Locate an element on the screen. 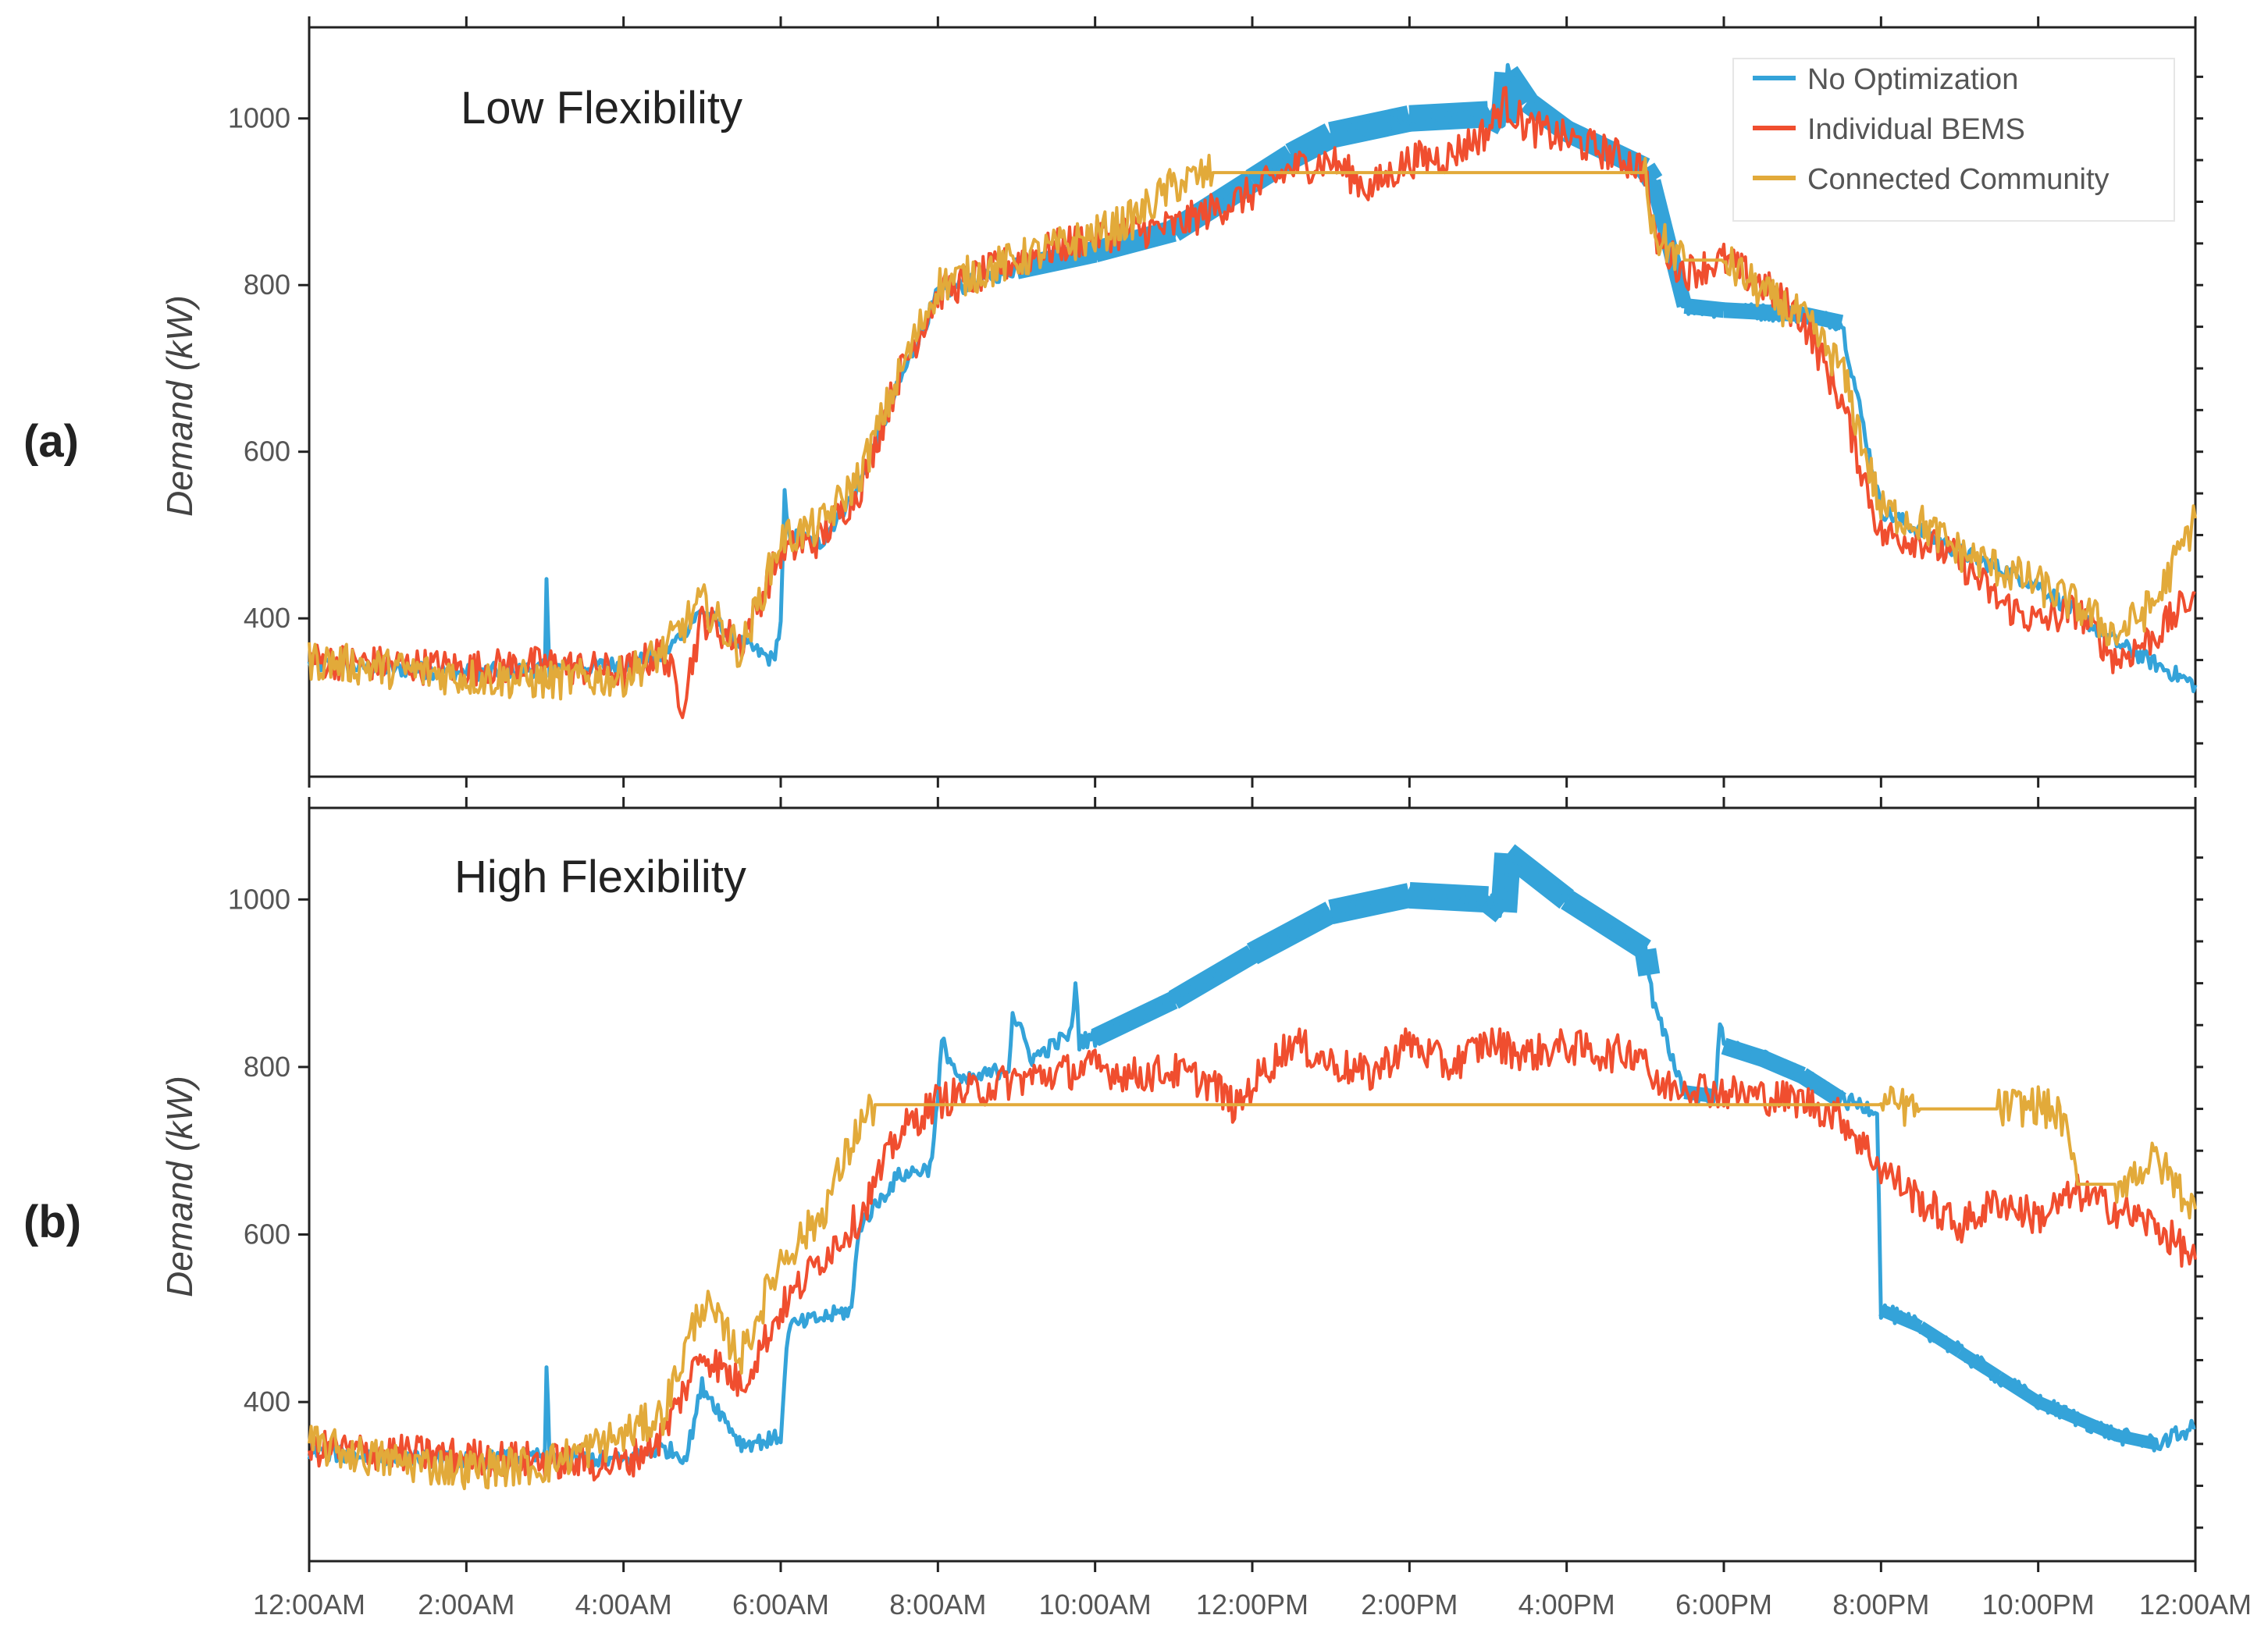  x-tick-label: 10:00AM is located at coordinates (1095, 1604).